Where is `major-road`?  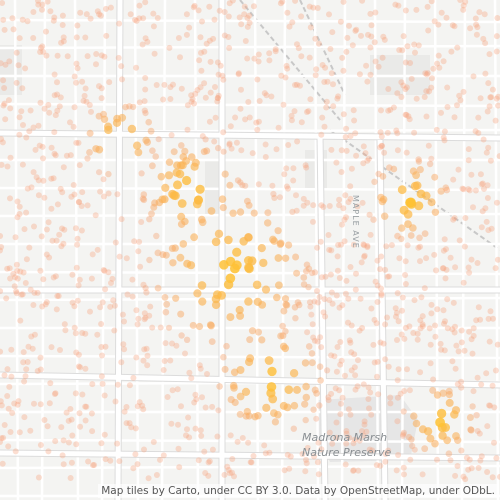 major-road is located at coordinates (250, 380).